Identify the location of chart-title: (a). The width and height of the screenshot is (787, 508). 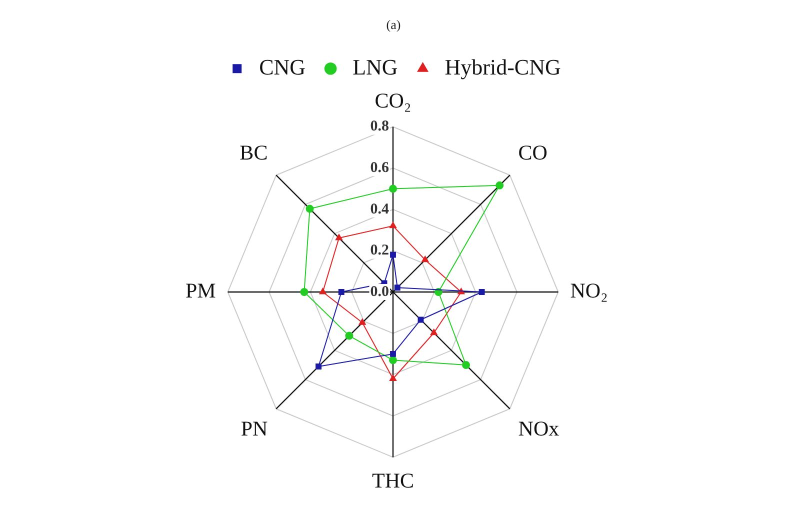
(393, 24).